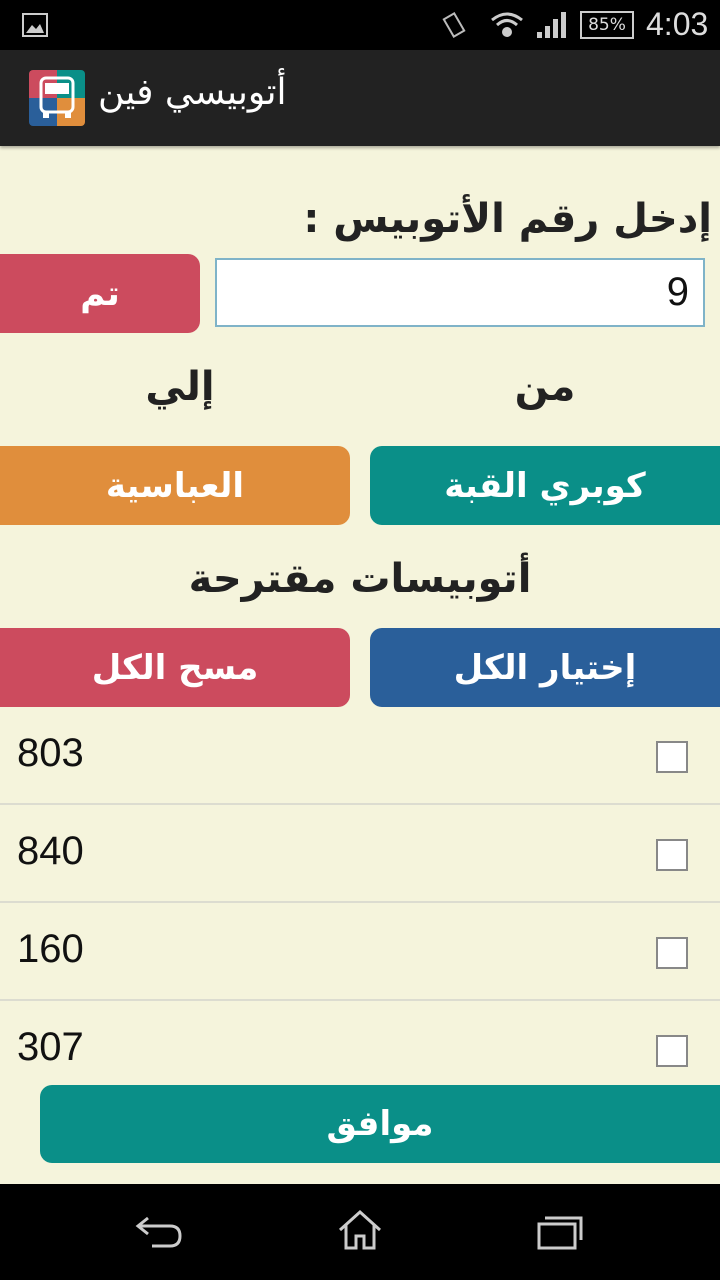  What do you see at coordinates (159, 1232) in the screenshot?
I see `back-icon` at bounding box center [159, 1232].